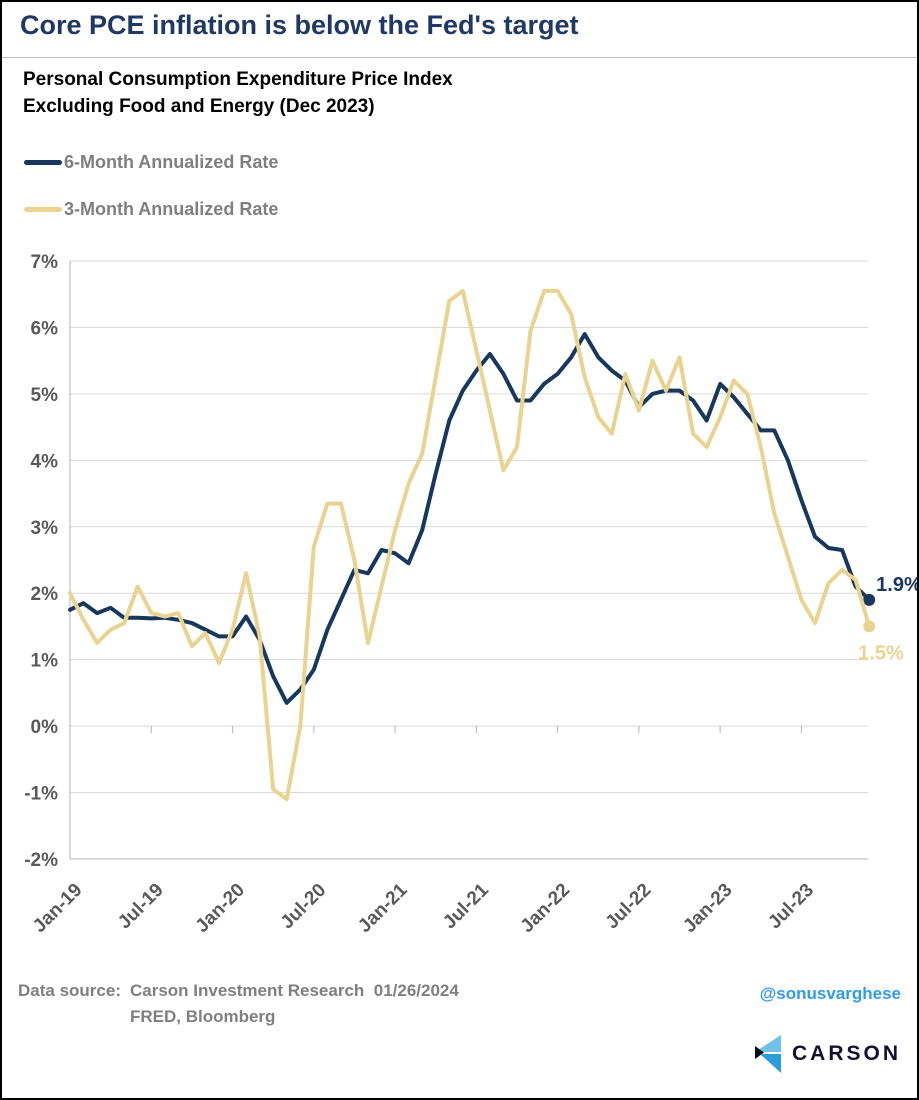  What do you see at coordinates (202, 1016) in the screenshot?
I see `data-source-line-2: FRED, Bloomberg` at bounding box center [202, 1016].